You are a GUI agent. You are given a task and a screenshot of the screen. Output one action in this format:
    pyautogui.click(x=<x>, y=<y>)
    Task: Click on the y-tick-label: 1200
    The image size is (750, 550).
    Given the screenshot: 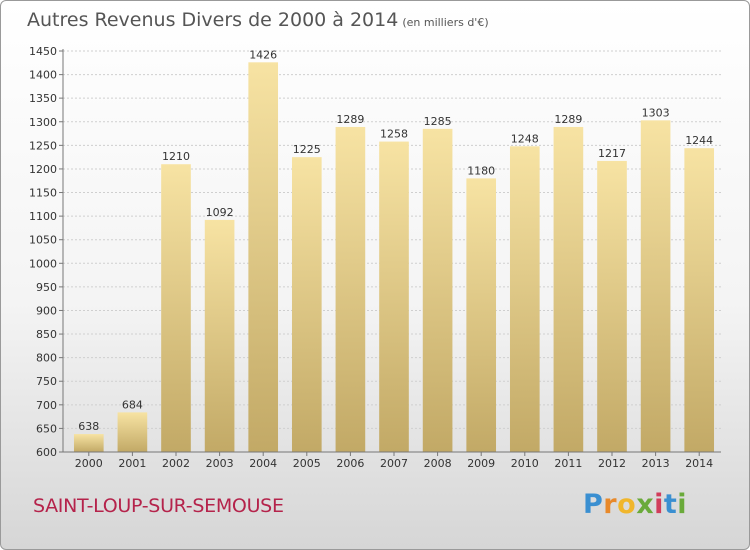 What is the action you would take?
    pyautogui.click(x=43, y=169)
    